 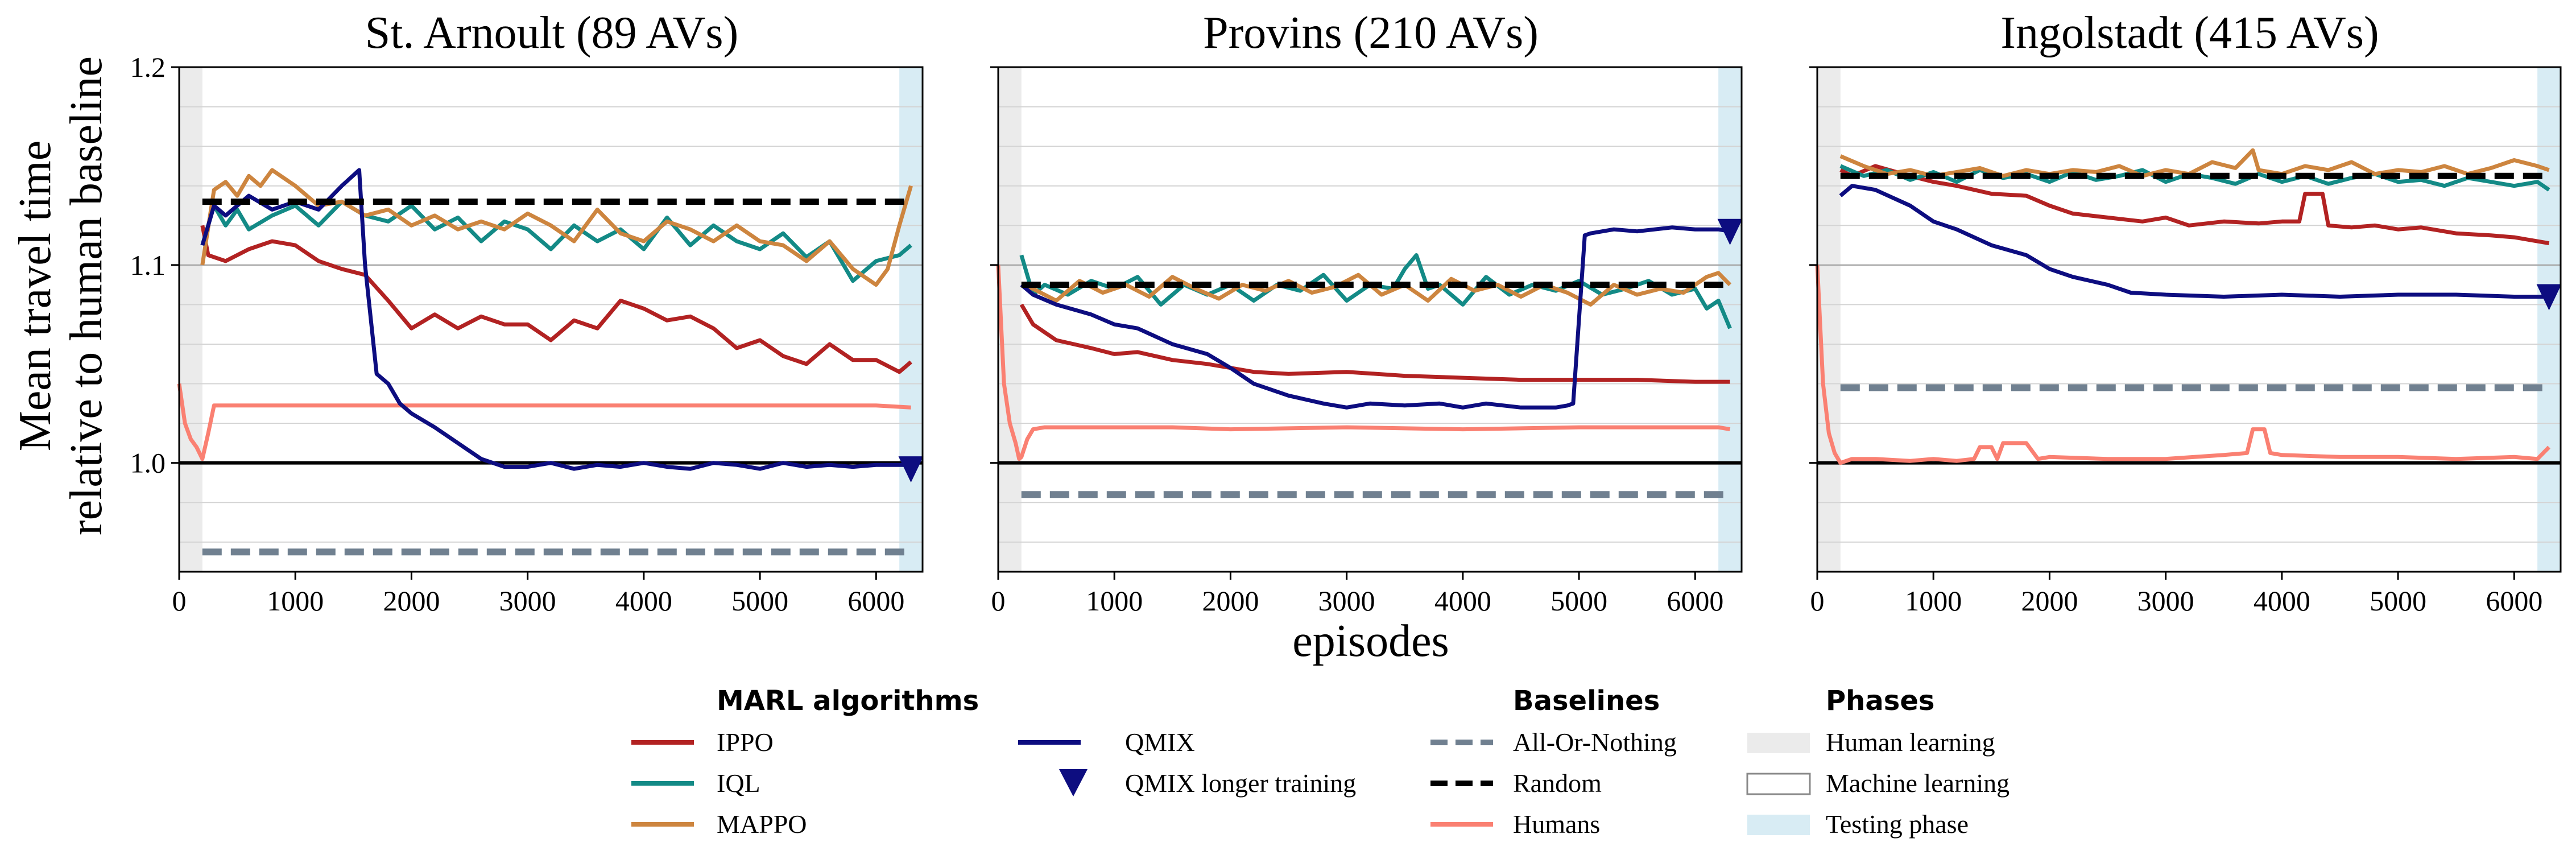 I want to click on series-line-iql, so click(x=556, y=241).